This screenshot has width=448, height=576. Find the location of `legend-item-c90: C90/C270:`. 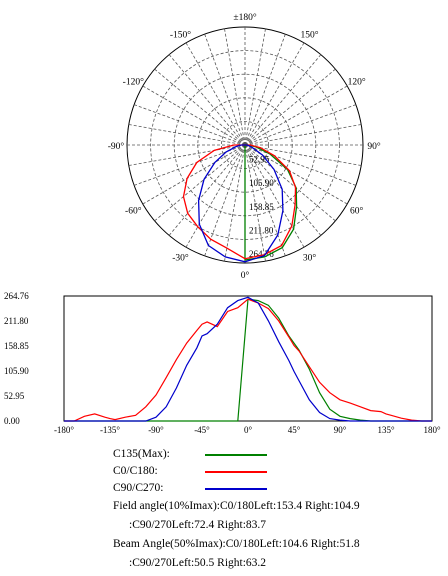

legend-item-c90: C90/C270: is located at coordinates (278, 488).